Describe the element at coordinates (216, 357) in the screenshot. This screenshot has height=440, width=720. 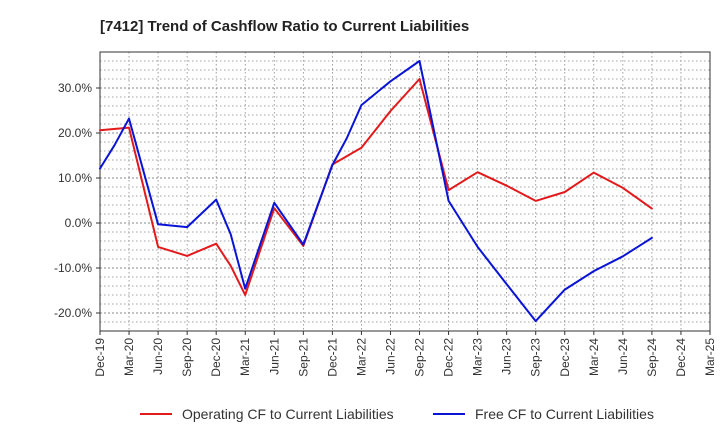
I see `x-tick-label: Dec-20` at that location.